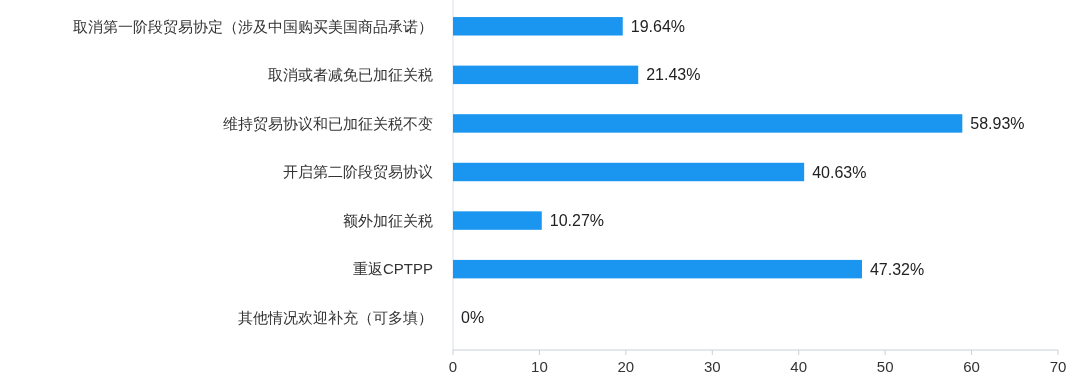  I want to click on x-tick-label: 20, so click(626, 366).